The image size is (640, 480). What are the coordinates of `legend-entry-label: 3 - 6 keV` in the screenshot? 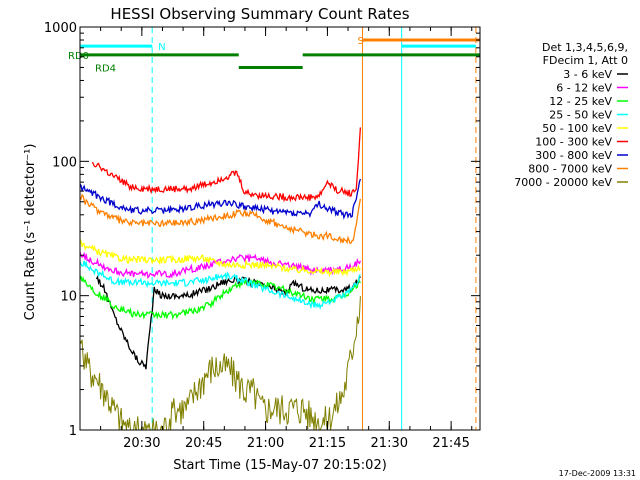 It's located at (587, 74).